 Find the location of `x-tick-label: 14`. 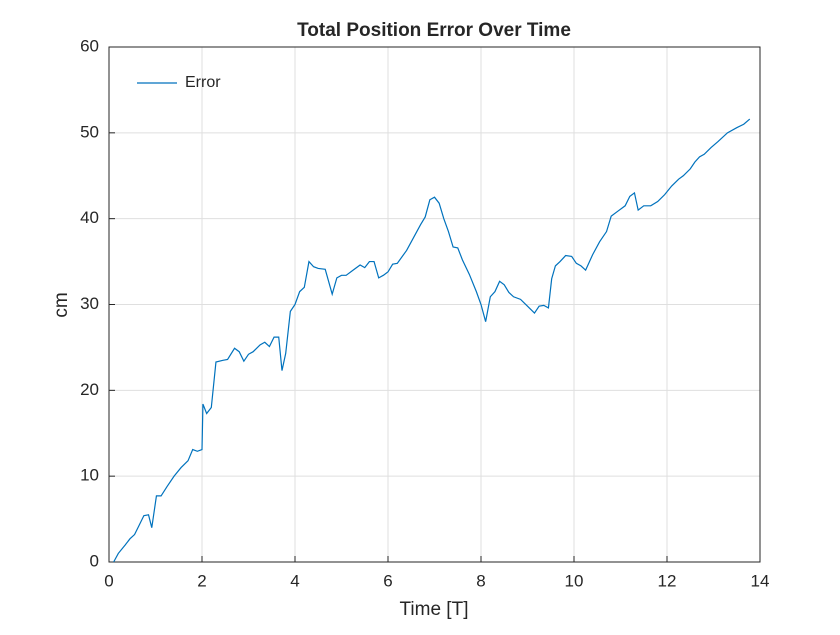

x-tick-label: 14 is located at coordinates (760, 580).